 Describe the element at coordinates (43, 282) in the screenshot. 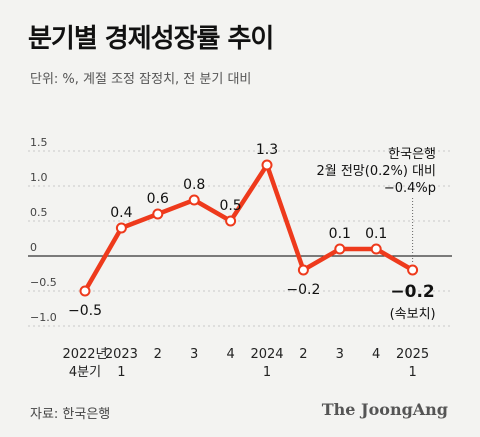

I see `y-tick-label: −0.5` at that location.